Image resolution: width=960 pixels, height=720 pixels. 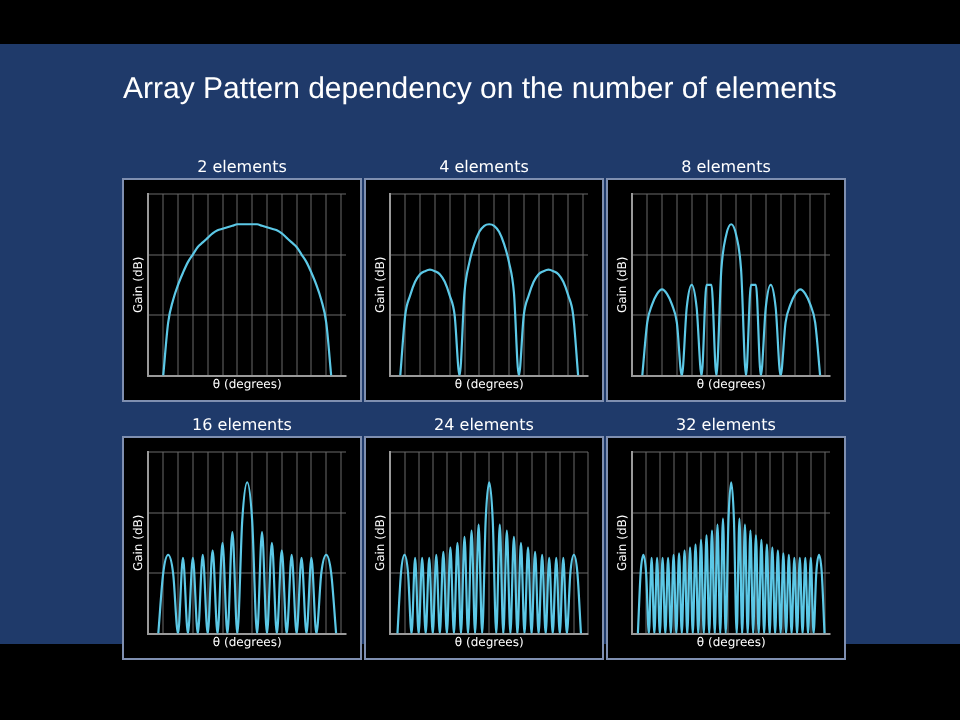 What do you see at coordinates (242, 425) in the screenshot?
I see `chart-subtitle: 16 elements` at bounding box center [242, 425].